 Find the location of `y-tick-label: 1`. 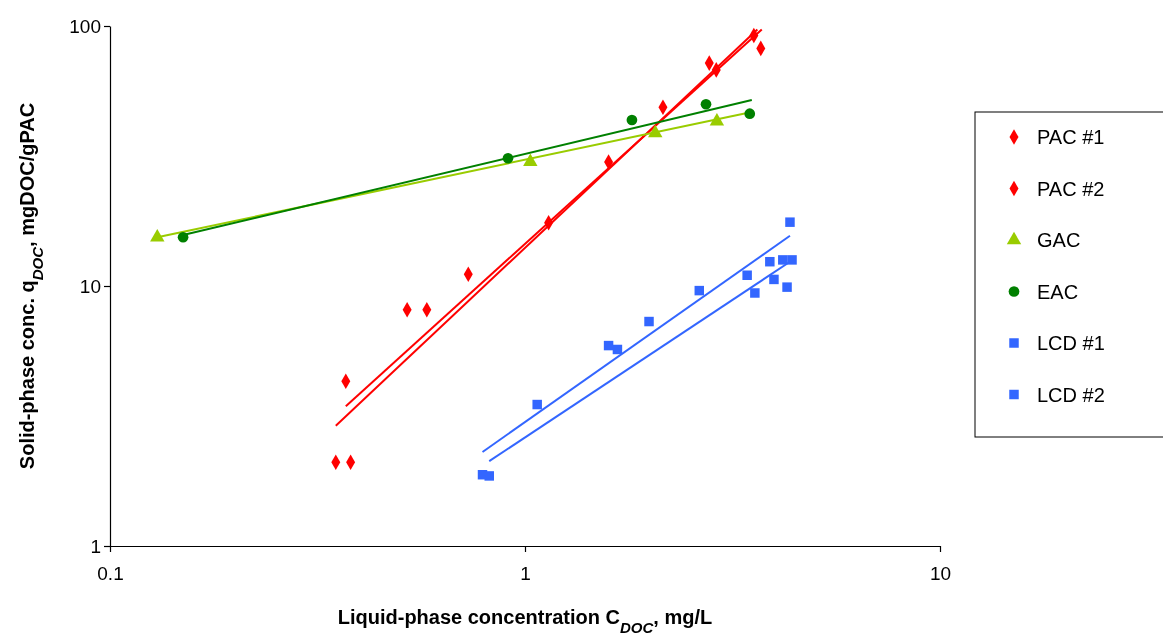

y-tick-label: 1 is located at coordinates (95, 546).